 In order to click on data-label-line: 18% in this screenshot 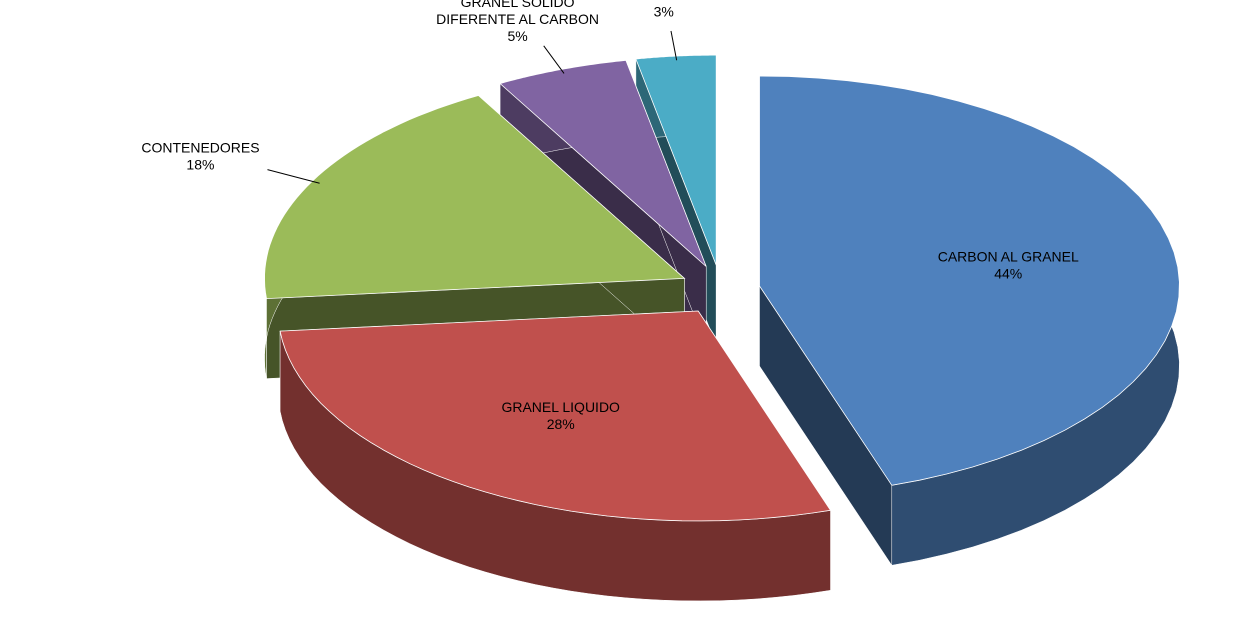, I will do `click(200, 164)`.